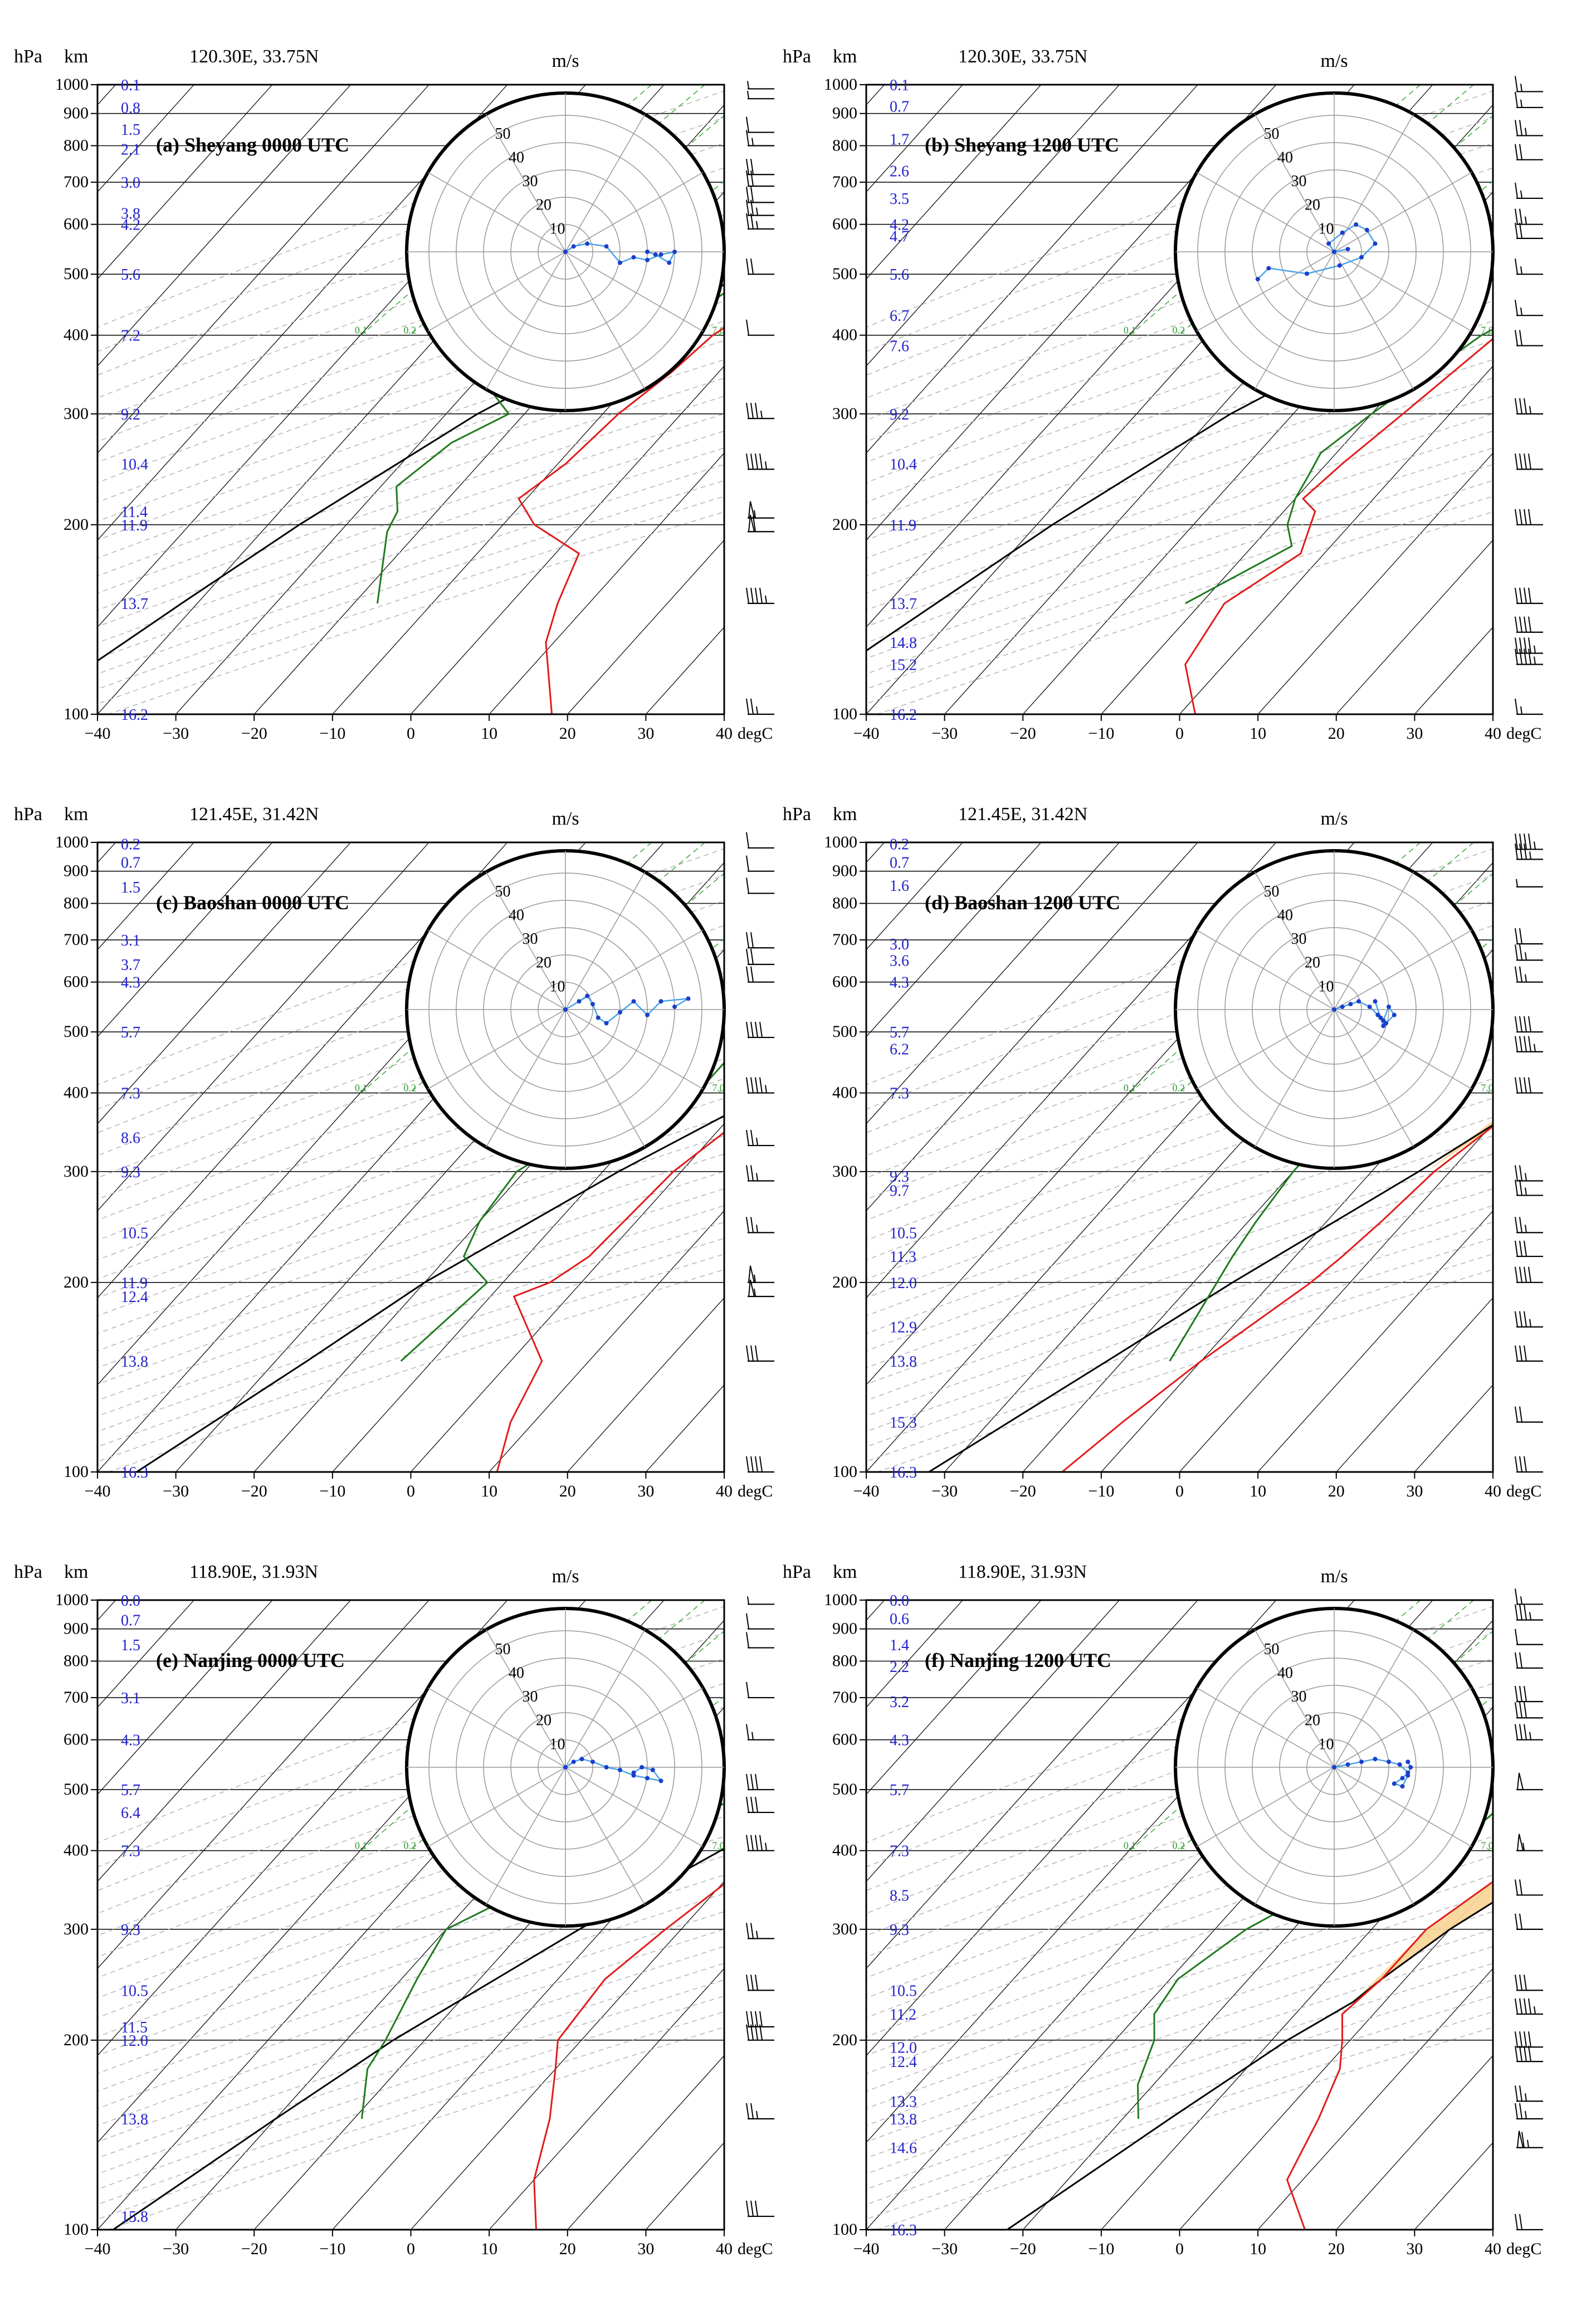  What do you see at coordinates (130, 1930) in the screenshot?
I see `height-km-label: 9.3` at bounding box center [130, 1930].